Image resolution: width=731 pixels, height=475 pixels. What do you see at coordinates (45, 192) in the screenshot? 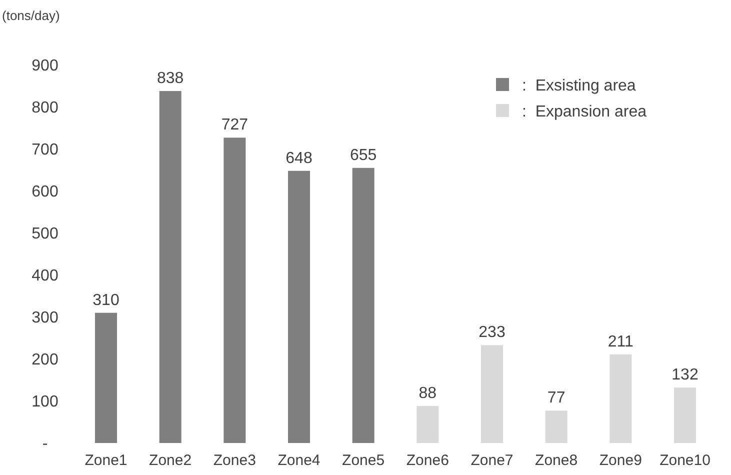
I see `y-tick-label: 600` at bounding box center [45, 192].